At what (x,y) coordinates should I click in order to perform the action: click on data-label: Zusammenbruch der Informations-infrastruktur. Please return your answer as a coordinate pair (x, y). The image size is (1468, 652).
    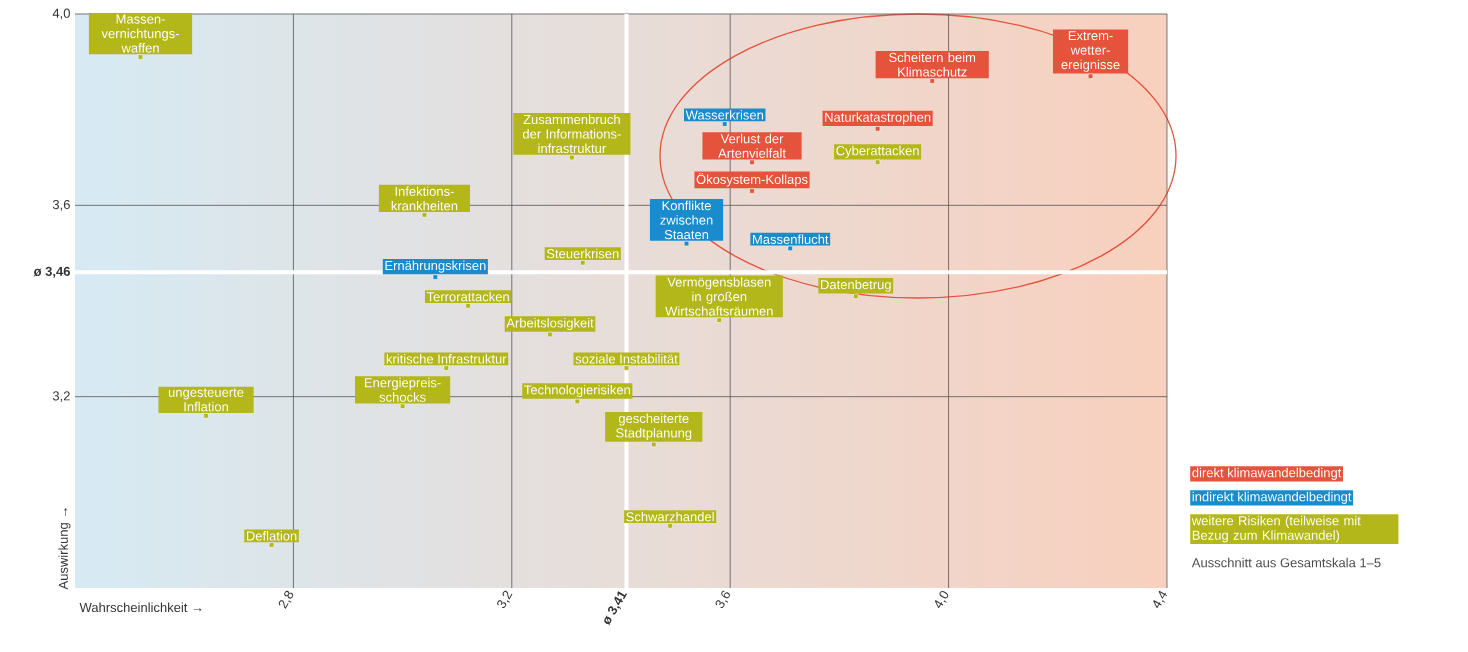
    Looking at the image, I should click on (571, 134).